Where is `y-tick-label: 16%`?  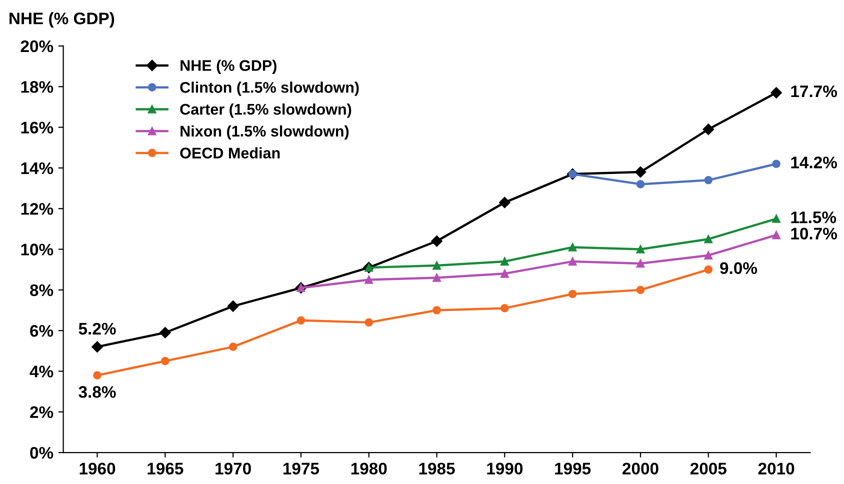 y-tick-label: 16% is located at coordinates (37, 128).